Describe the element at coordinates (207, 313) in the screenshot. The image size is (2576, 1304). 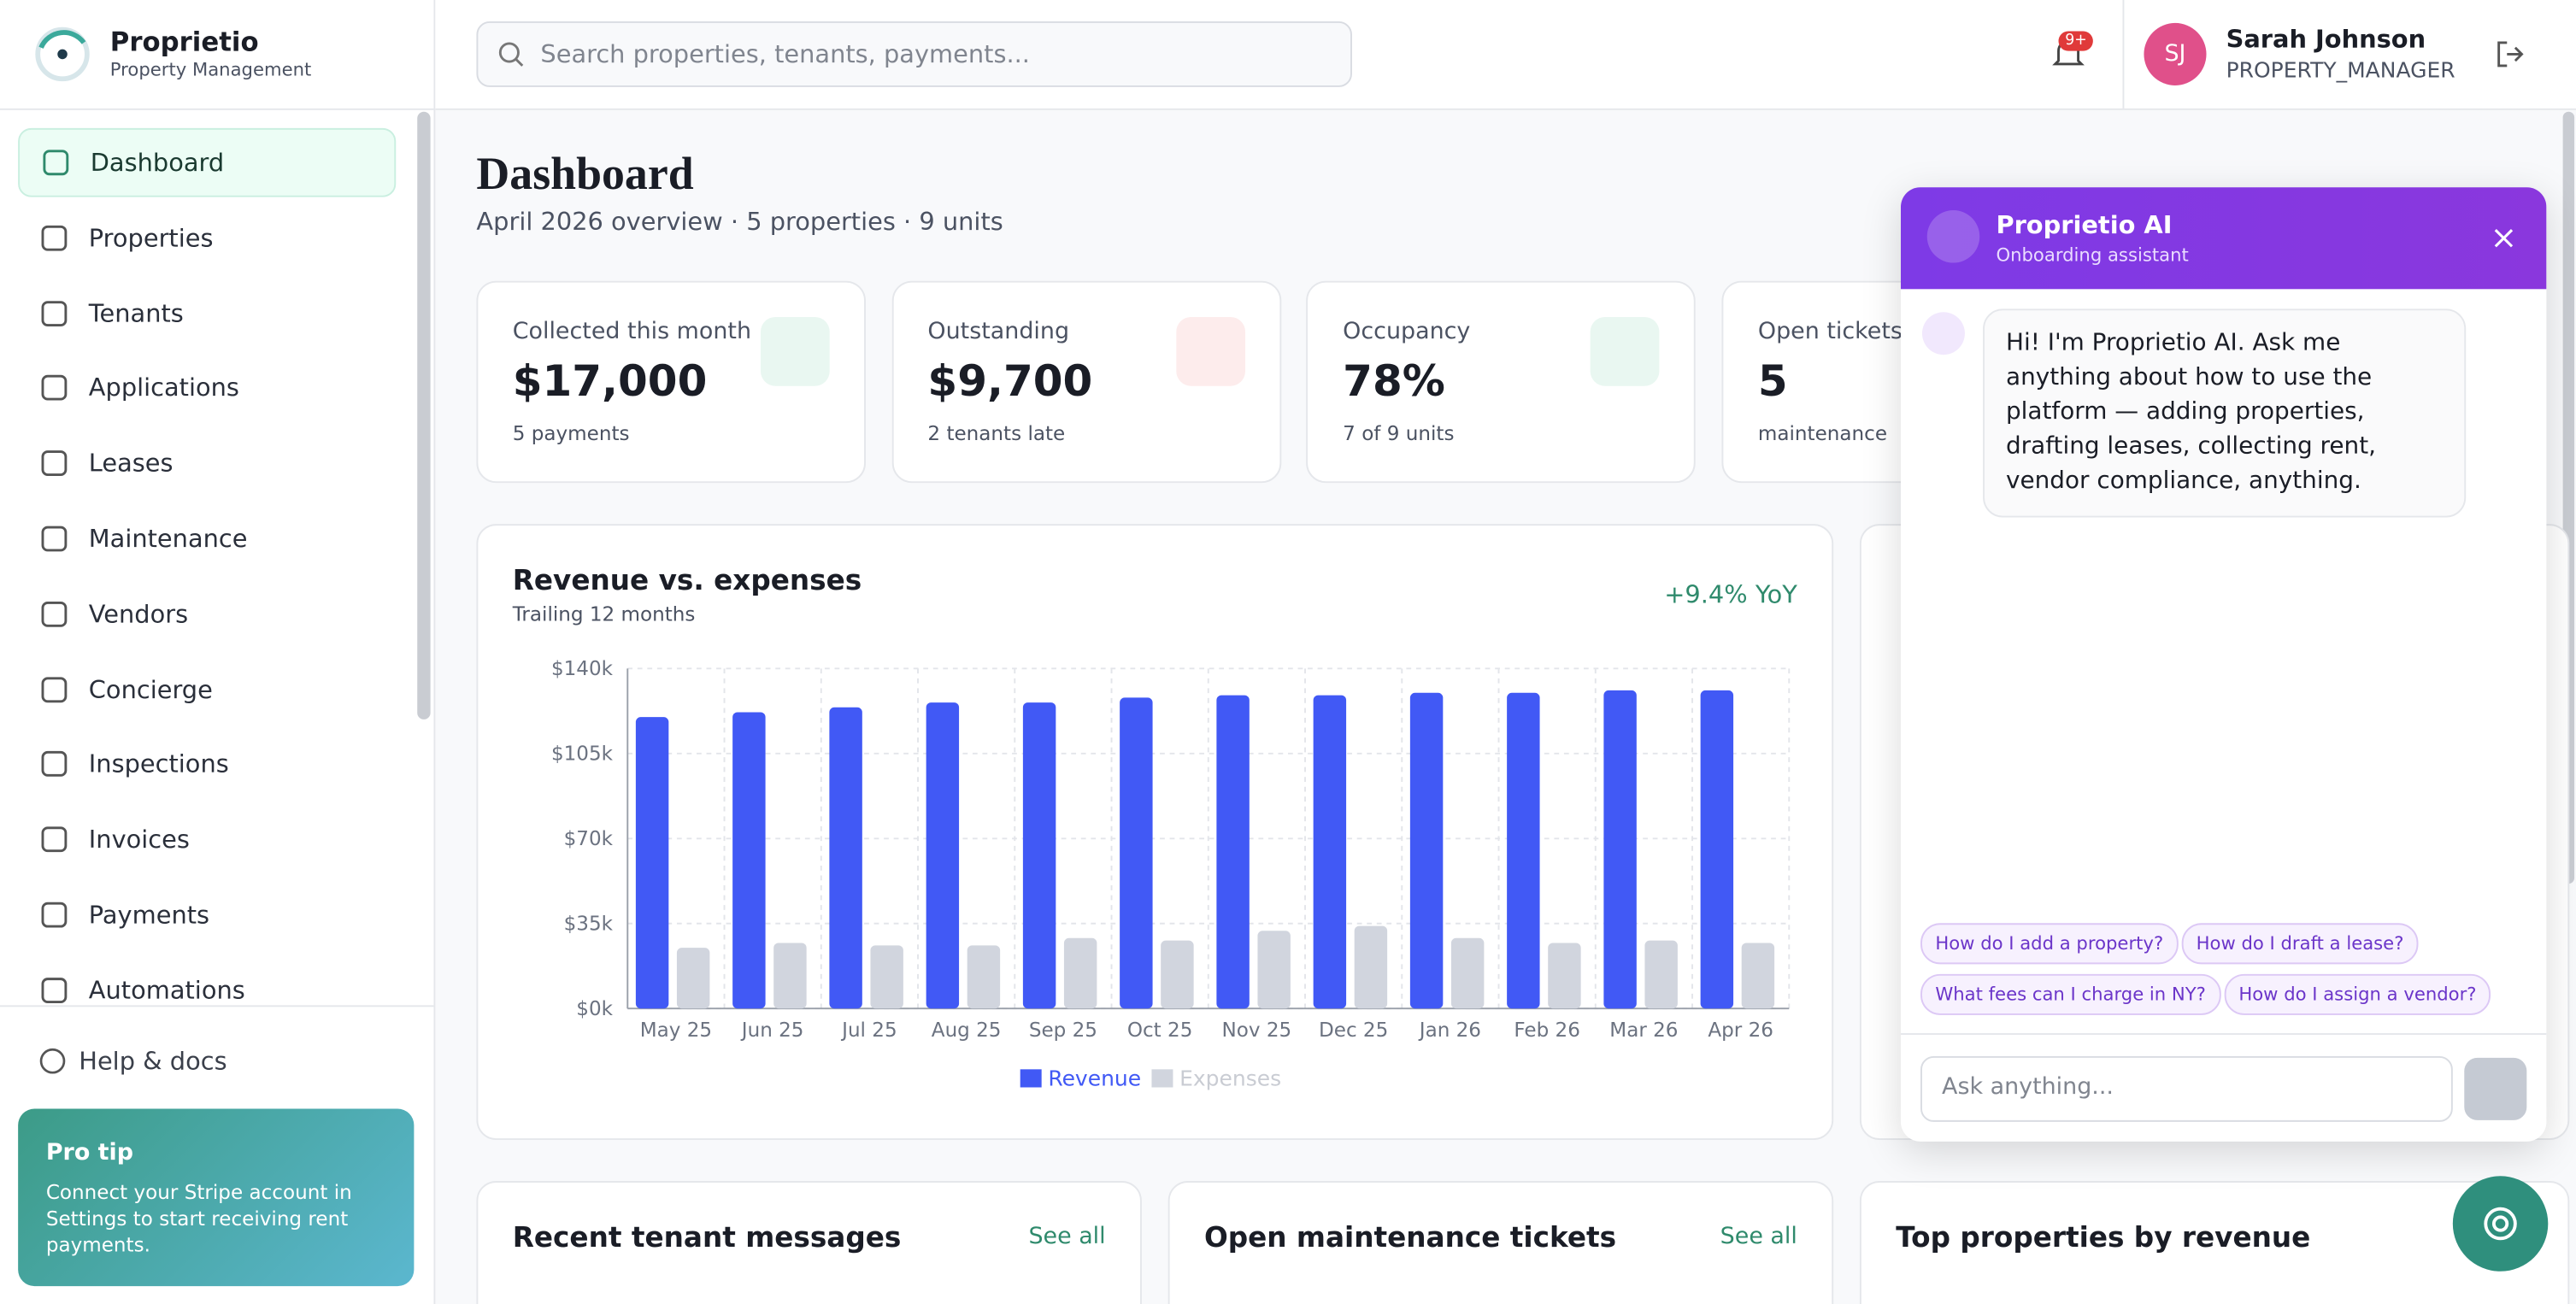
I see `nav-item: Tenants` at that location.